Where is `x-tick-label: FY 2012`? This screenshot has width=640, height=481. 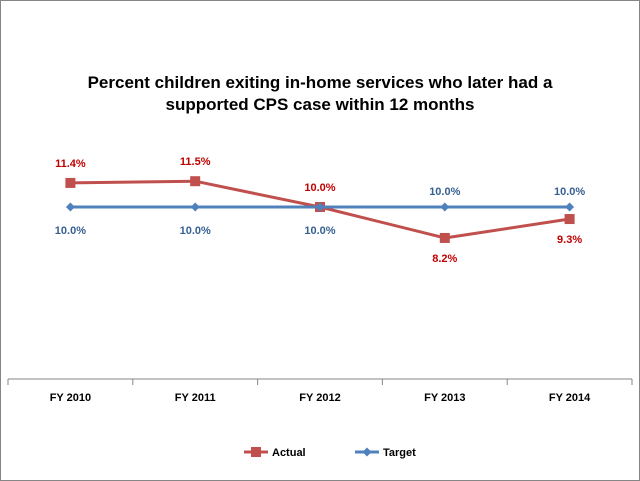
x-tick-label: FY 2012 is located at coordinates (319, 398).